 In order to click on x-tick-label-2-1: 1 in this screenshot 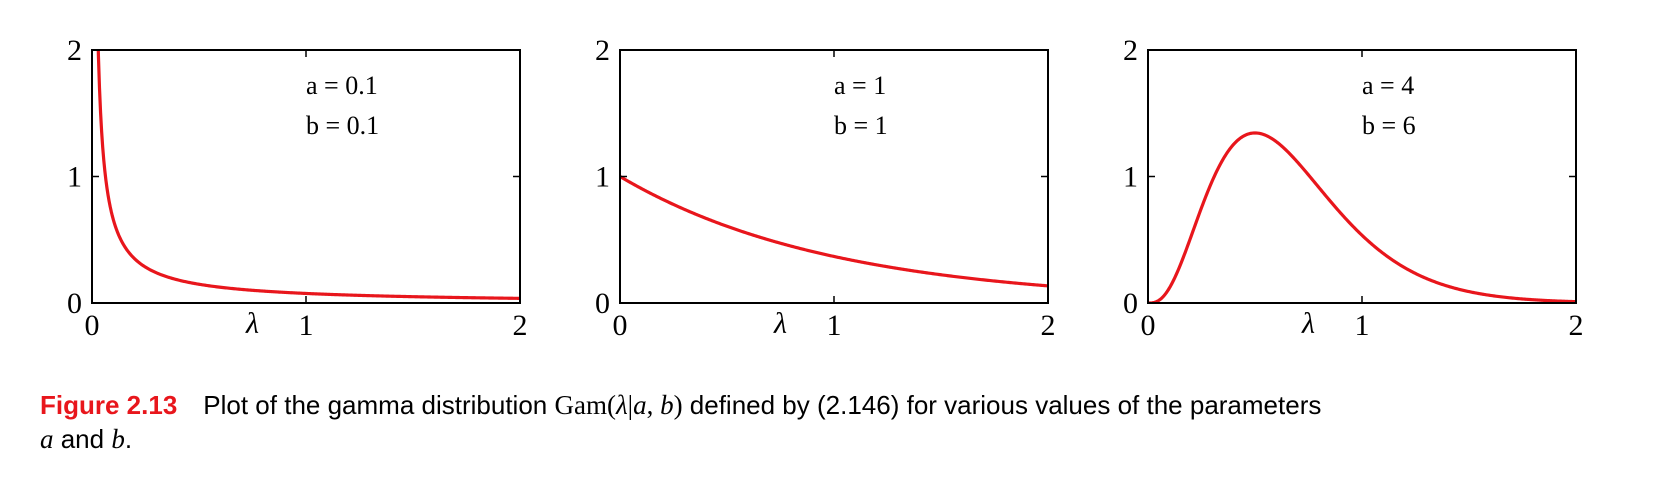, I will do `click(834, 325)`.